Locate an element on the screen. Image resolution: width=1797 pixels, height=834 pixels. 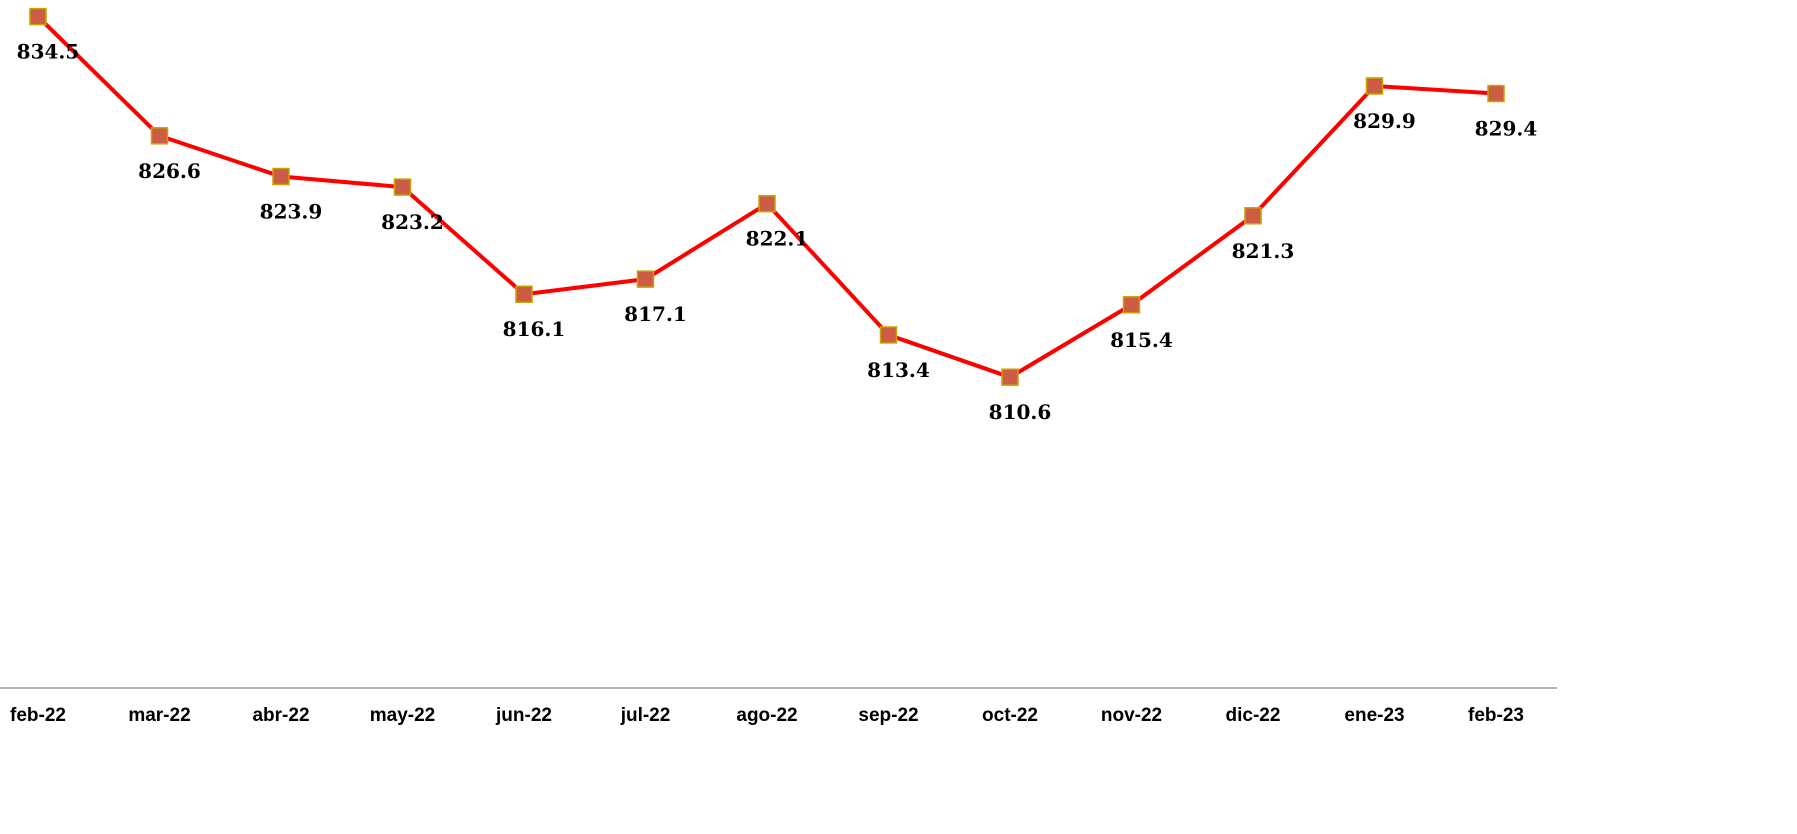
data-label: 822.1 is located at coordinates (777, 239).